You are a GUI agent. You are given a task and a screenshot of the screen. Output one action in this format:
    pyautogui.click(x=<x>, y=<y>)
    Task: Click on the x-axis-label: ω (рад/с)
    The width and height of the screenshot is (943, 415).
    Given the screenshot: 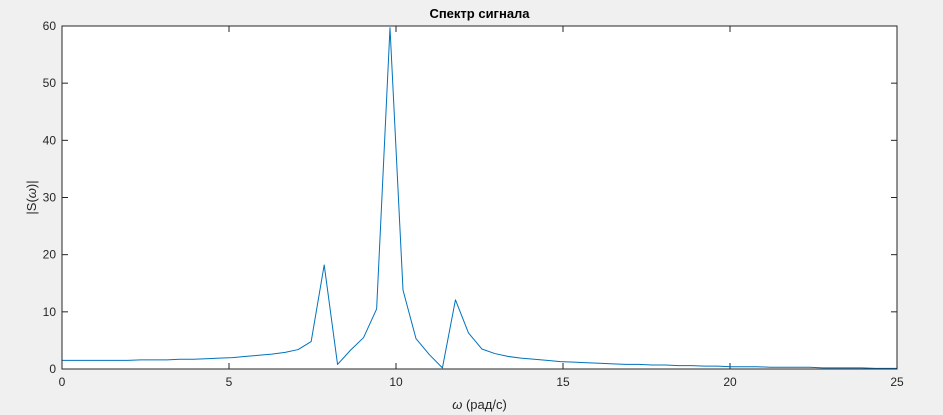 What is the action you would take?
    pyautogui.click(x=479, y=404)
    